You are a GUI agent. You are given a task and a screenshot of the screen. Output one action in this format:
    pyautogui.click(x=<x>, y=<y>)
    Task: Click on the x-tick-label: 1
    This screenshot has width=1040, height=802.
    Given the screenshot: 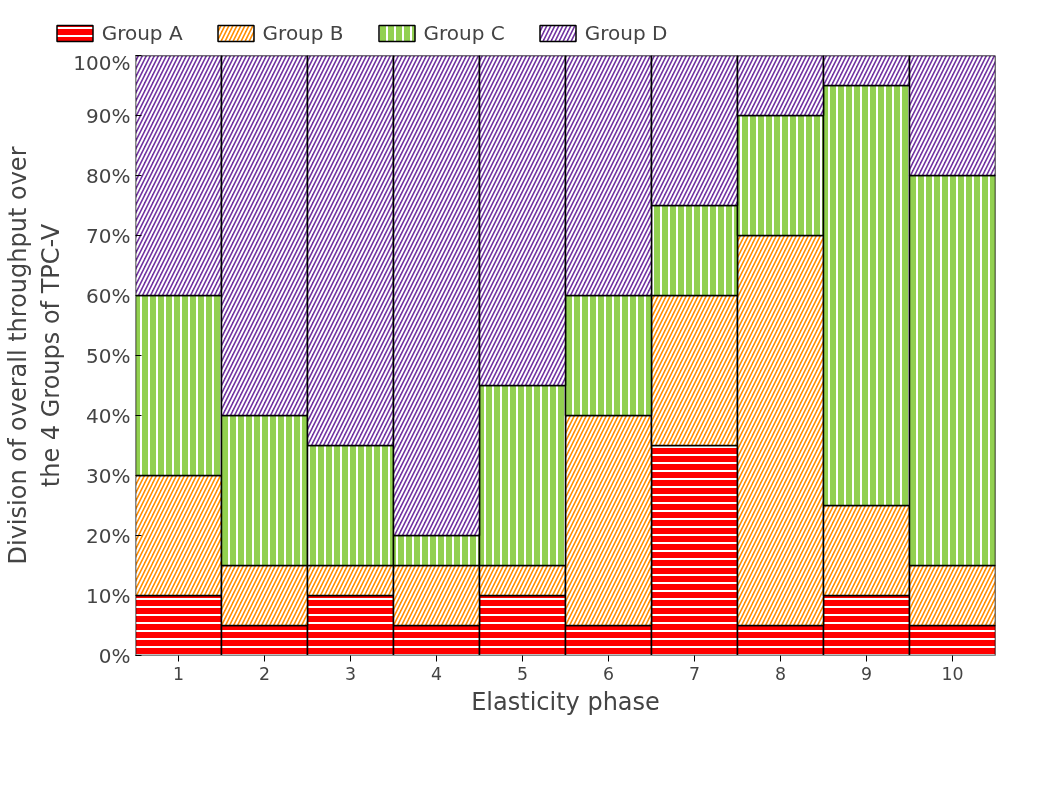 What is the action you would take?
    pyautogui.click(x=178, y=673)
    